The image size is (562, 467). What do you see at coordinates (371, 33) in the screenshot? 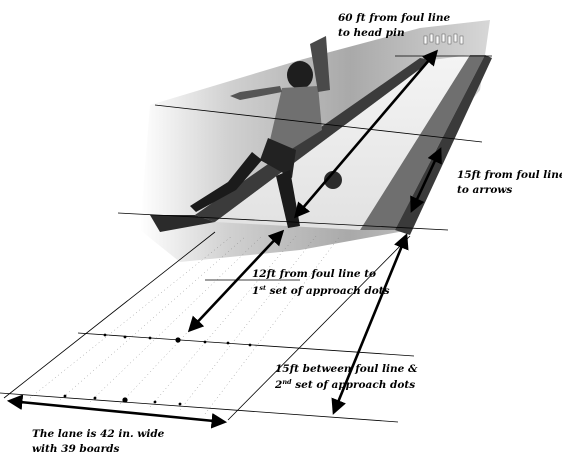
I see `head-pin-label-2: to head pin` at bounding box center [371, 33].